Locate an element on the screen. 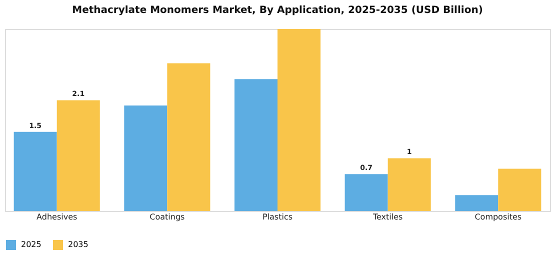  x-tick-label: Plastics is located at coordinates (277, 217).